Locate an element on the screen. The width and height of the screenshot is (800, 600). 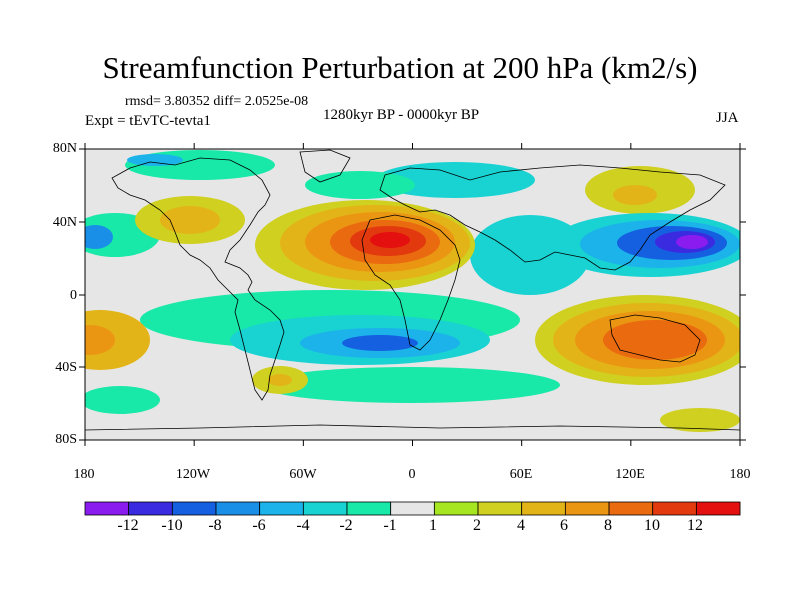
lon-label-120e: 120E is located at coordinates (630, 474).